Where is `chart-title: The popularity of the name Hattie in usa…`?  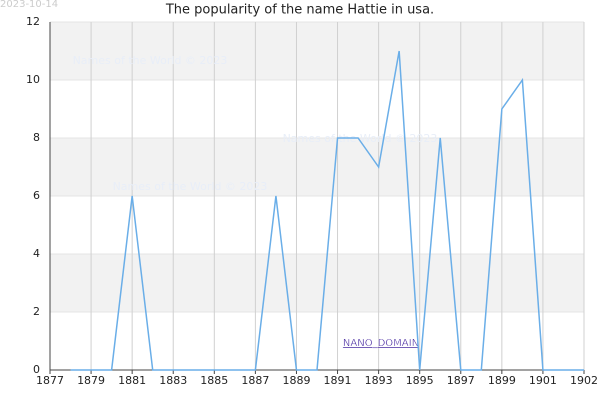
chart-title: The popularity of the name Hattie in usa… is located at coordinates (299, 10).